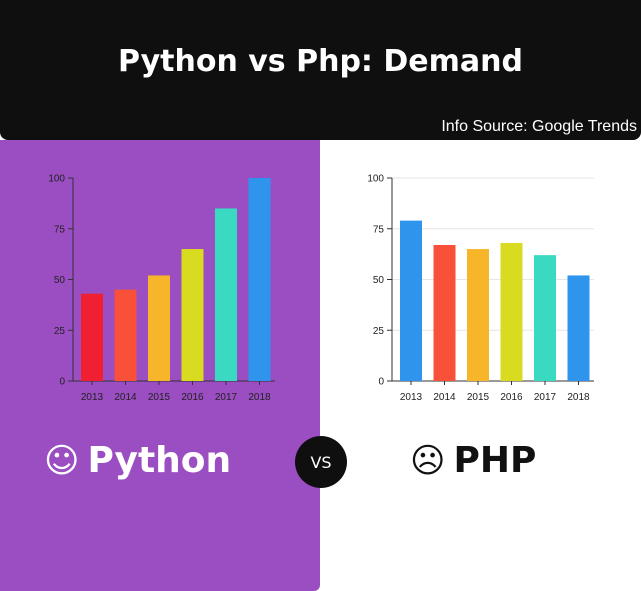 Image resolution: width=641 pixels, height=591 pixels. What do you see at coordinates (92, 397) in the screenshot?
I see `python-x-tick-label: 2013` at bounding box center [92, 397].